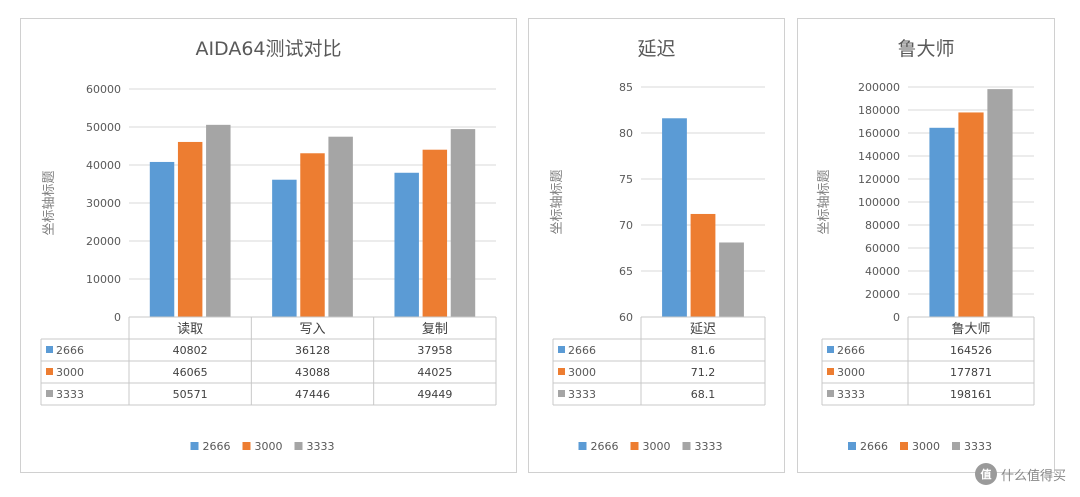 The width and height of the screenshot is (1080, 497). What do you see at coordinates (435, 329) in the screenshot?
I see `x-category-label: 复制` at bounding box center [435, 329].